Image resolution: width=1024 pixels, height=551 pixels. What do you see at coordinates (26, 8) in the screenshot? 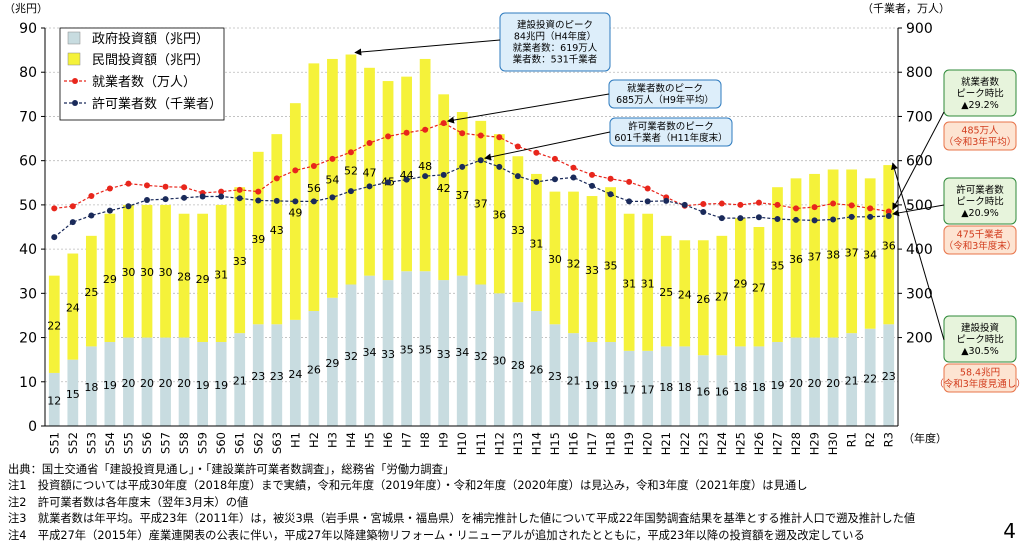
I see `y-axis-label-left: （兆円）` at bounding box center [26, 8].